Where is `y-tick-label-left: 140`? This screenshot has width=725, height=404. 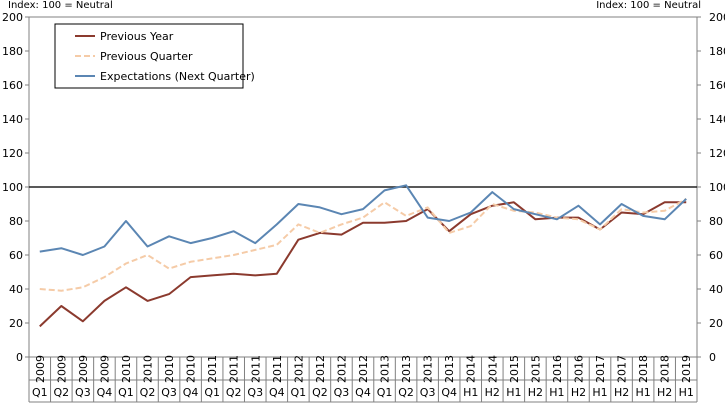
y-tick-label-left: 140 is located at coordinates (12, 119).